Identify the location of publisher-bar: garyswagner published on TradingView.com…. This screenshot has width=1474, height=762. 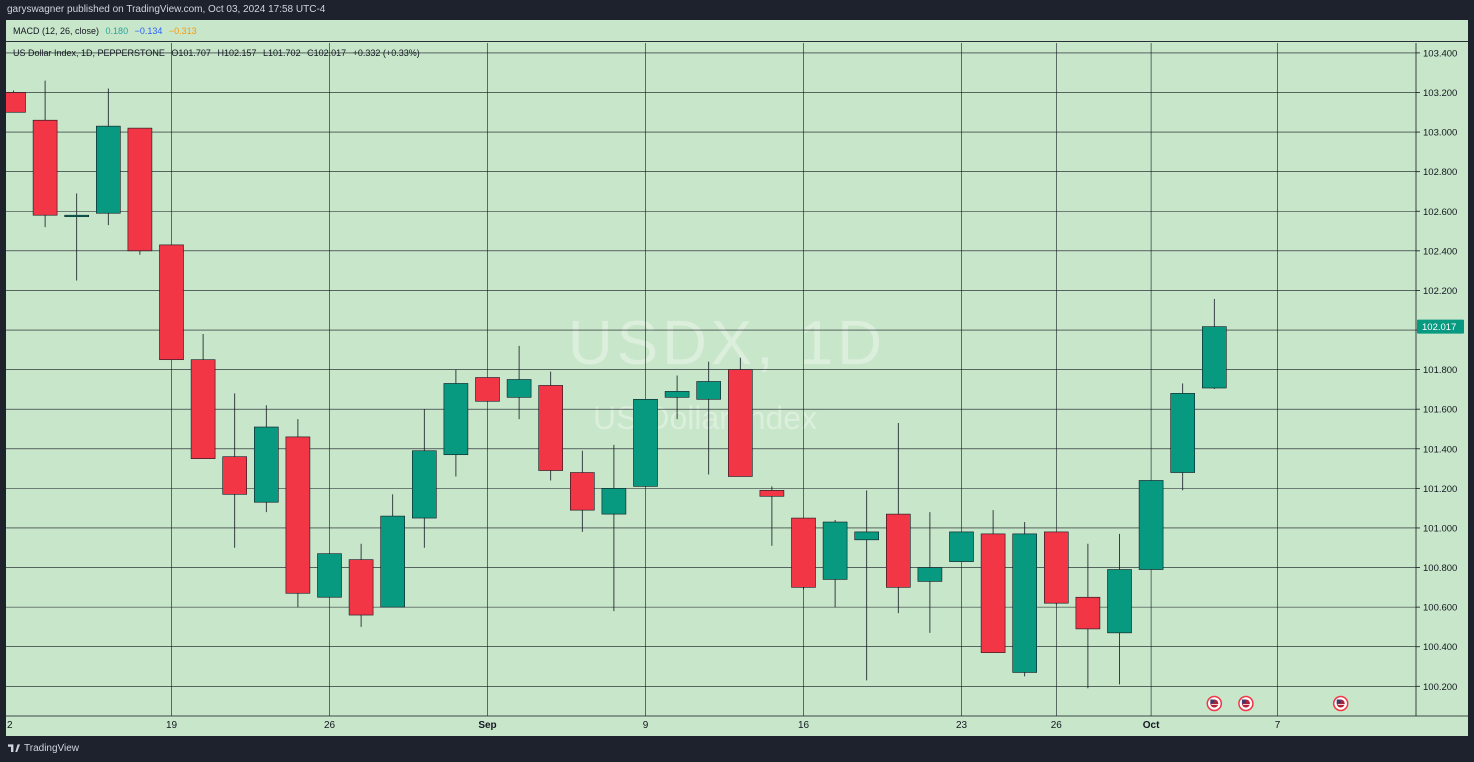
(737, 10).